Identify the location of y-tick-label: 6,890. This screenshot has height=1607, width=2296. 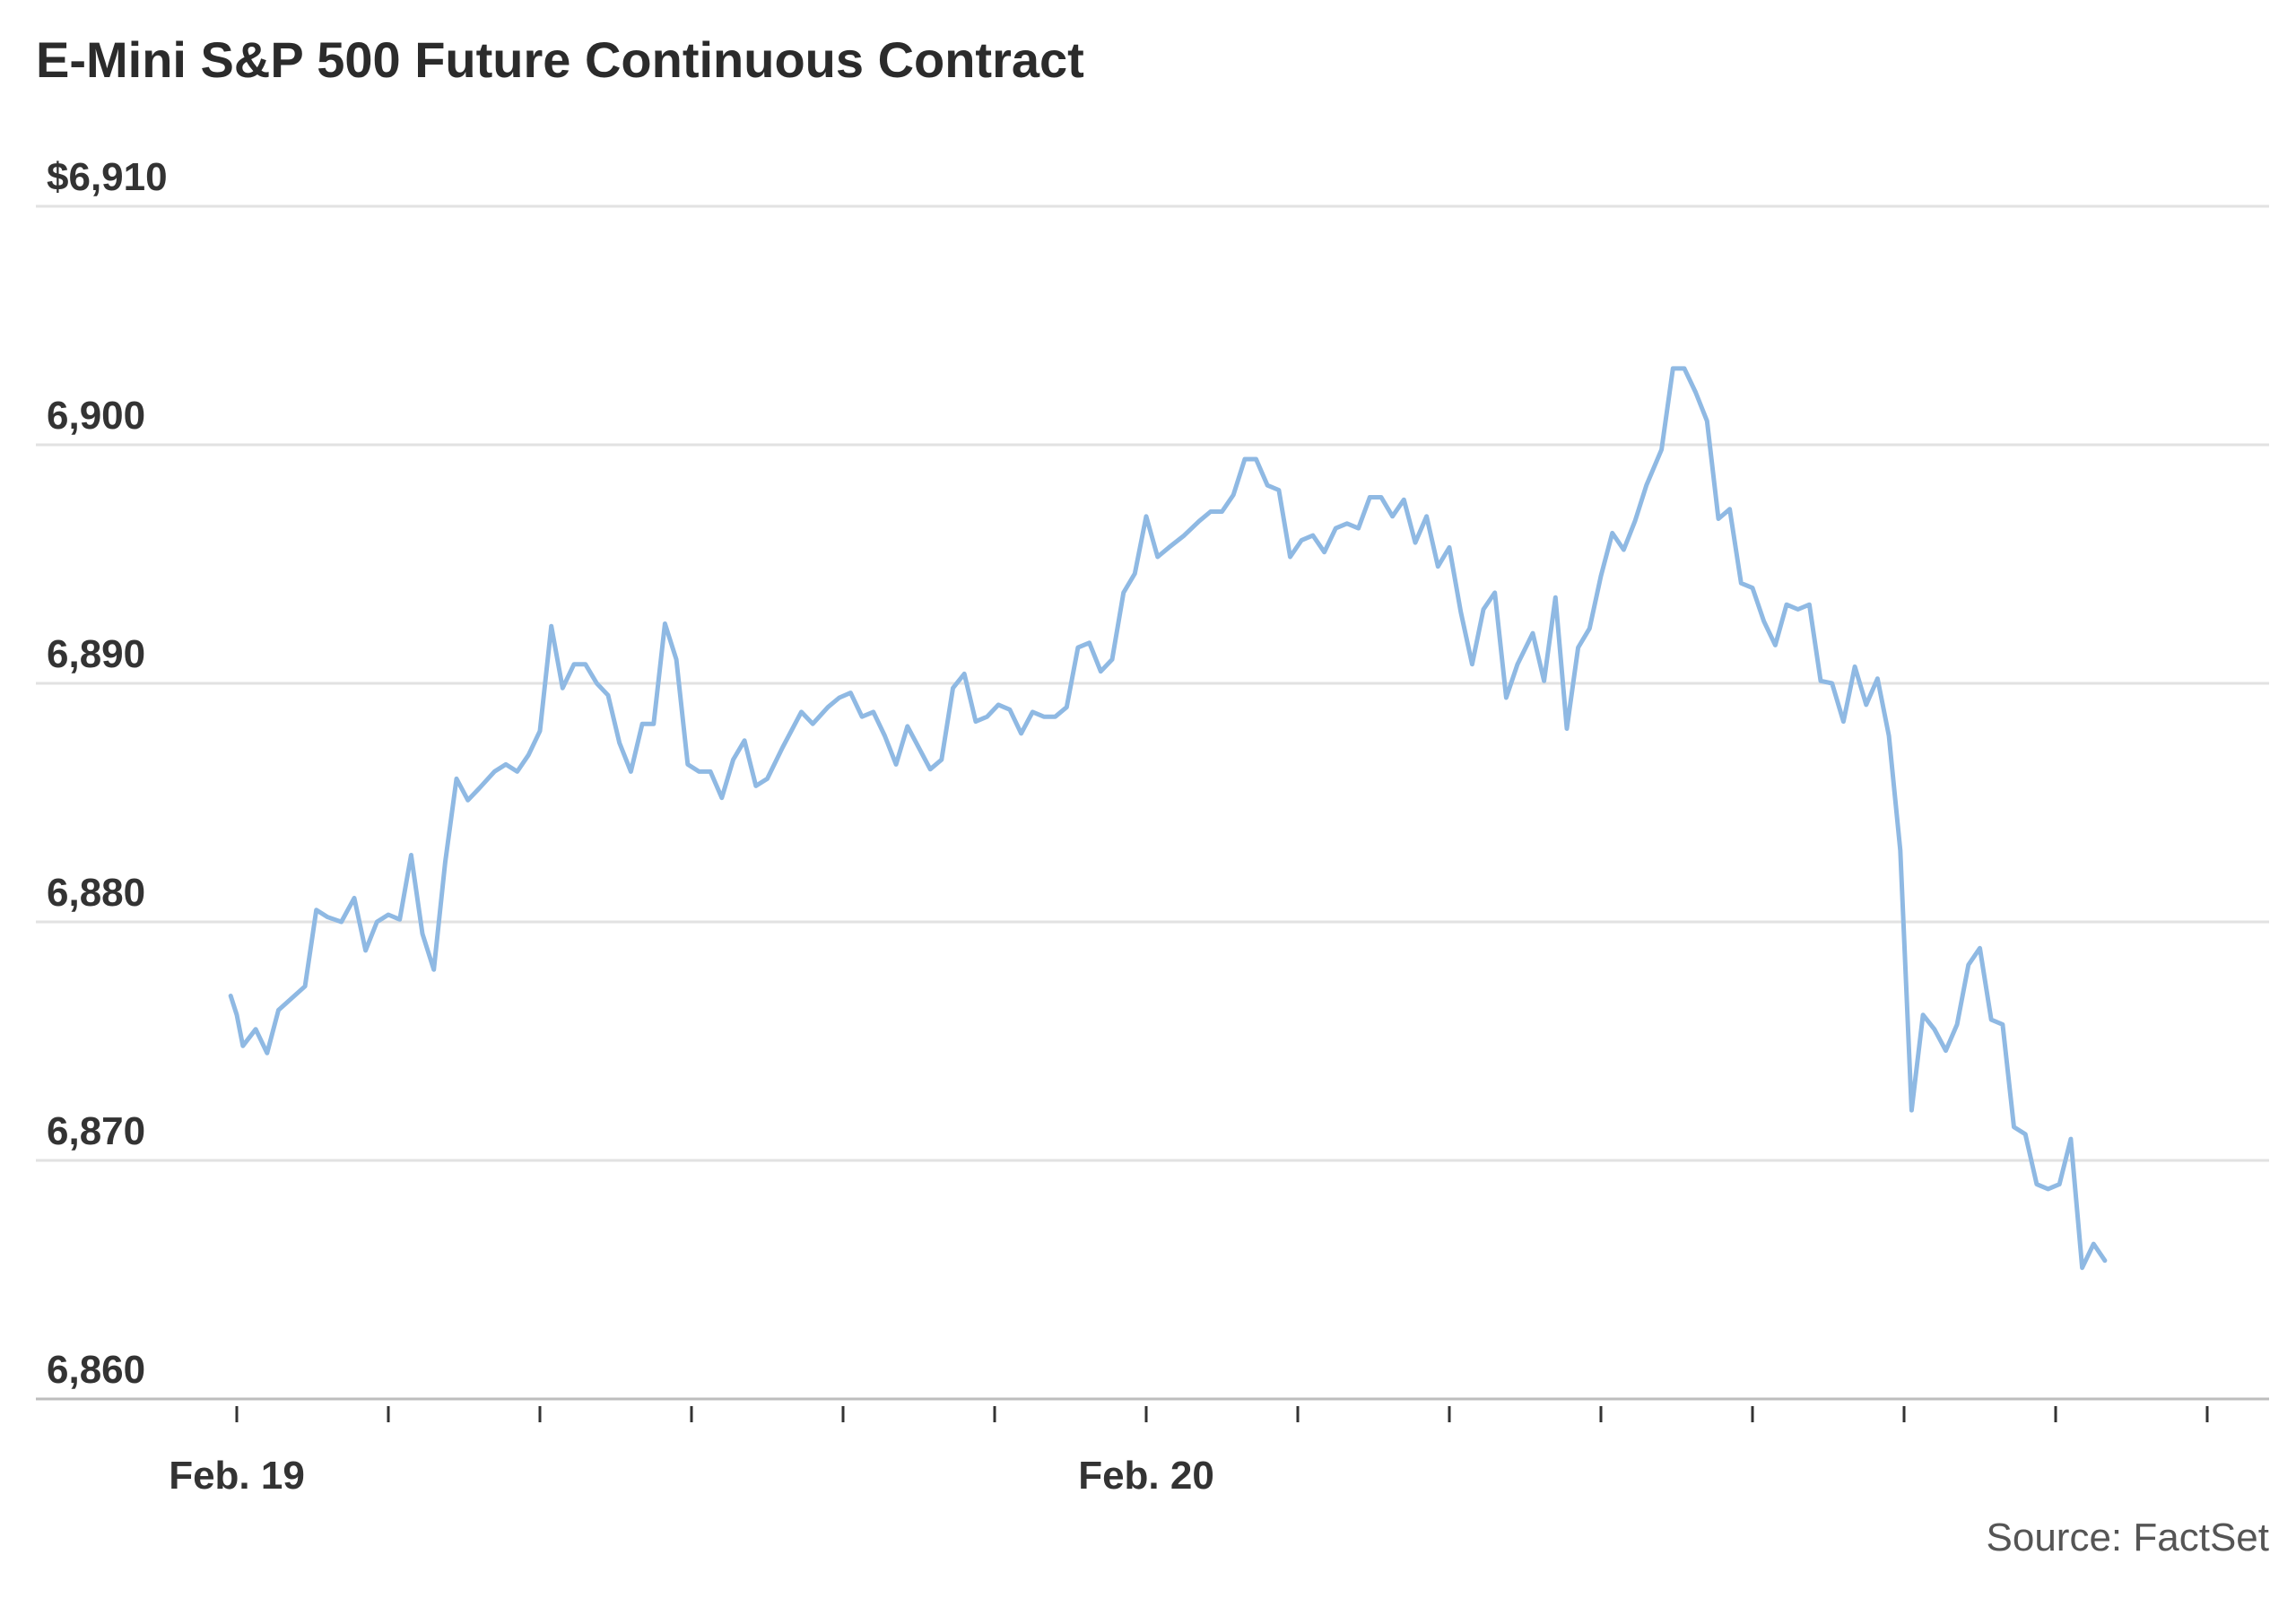
(96, 654).